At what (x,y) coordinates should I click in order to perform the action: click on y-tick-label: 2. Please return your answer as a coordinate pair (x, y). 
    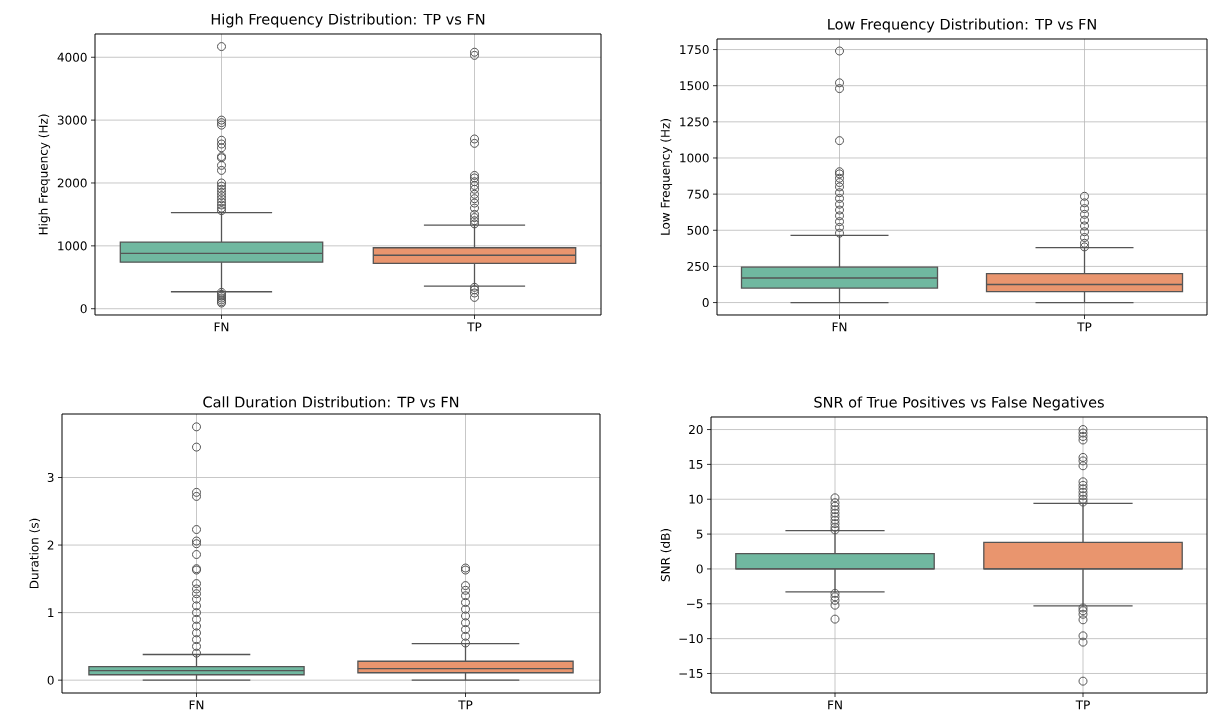
    Looking at the image, I should click on (50, 545).